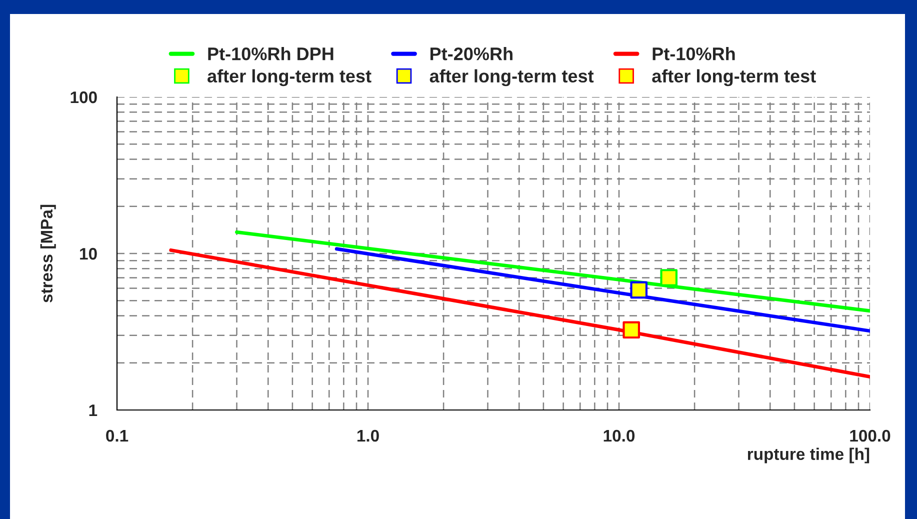 The width and height of the screenshot is (917, 519). I want to click on y-axis-title: stress [MPa], so click(48, 253).